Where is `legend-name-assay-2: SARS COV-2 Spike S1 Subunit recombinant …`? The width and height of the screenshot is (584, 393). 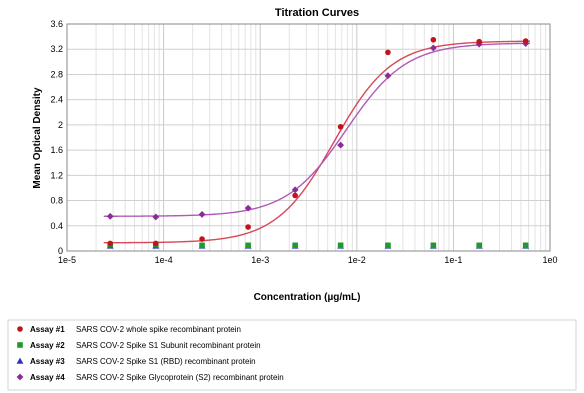
legend-name-assay-2: SARS COV-2 Spike S1 Subunit recombinant … is located at coordinates (168, 345).